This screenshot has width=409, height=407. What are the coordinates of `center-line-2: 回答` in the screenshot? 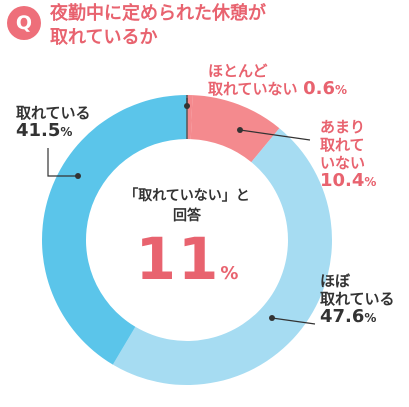 It's located at (187, 216).